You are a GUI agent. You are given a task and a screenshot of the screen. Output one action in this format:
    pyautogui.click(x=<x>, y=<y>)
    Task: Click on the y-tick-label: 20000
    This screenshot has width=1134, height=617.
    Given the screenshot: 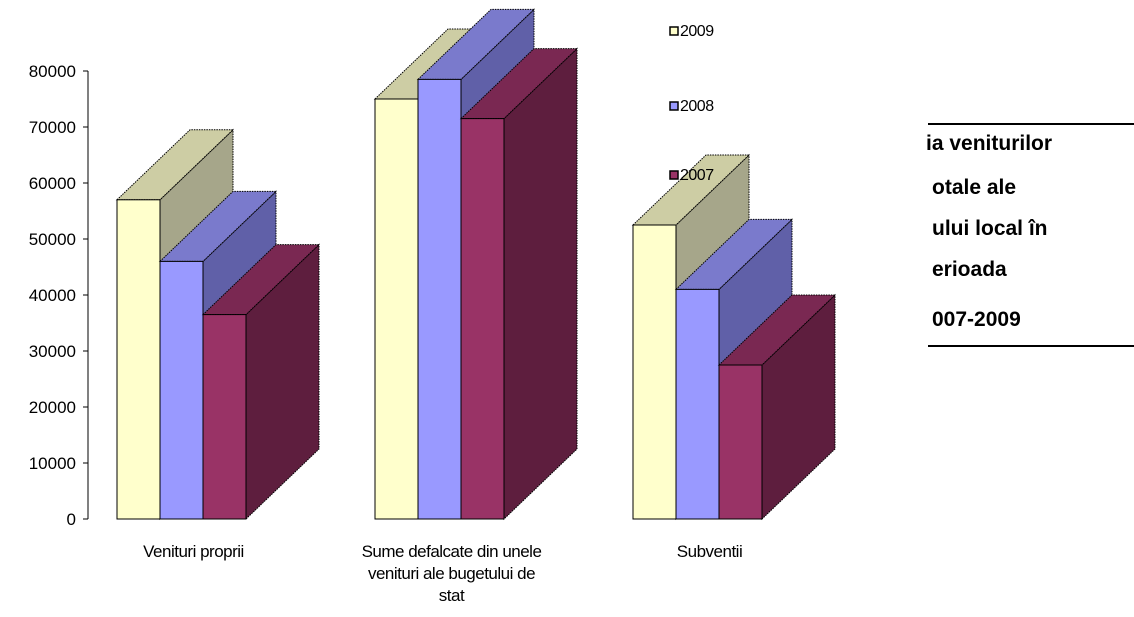 What is the action you would take?
    pyautogui.click(x=52, y=407)
    